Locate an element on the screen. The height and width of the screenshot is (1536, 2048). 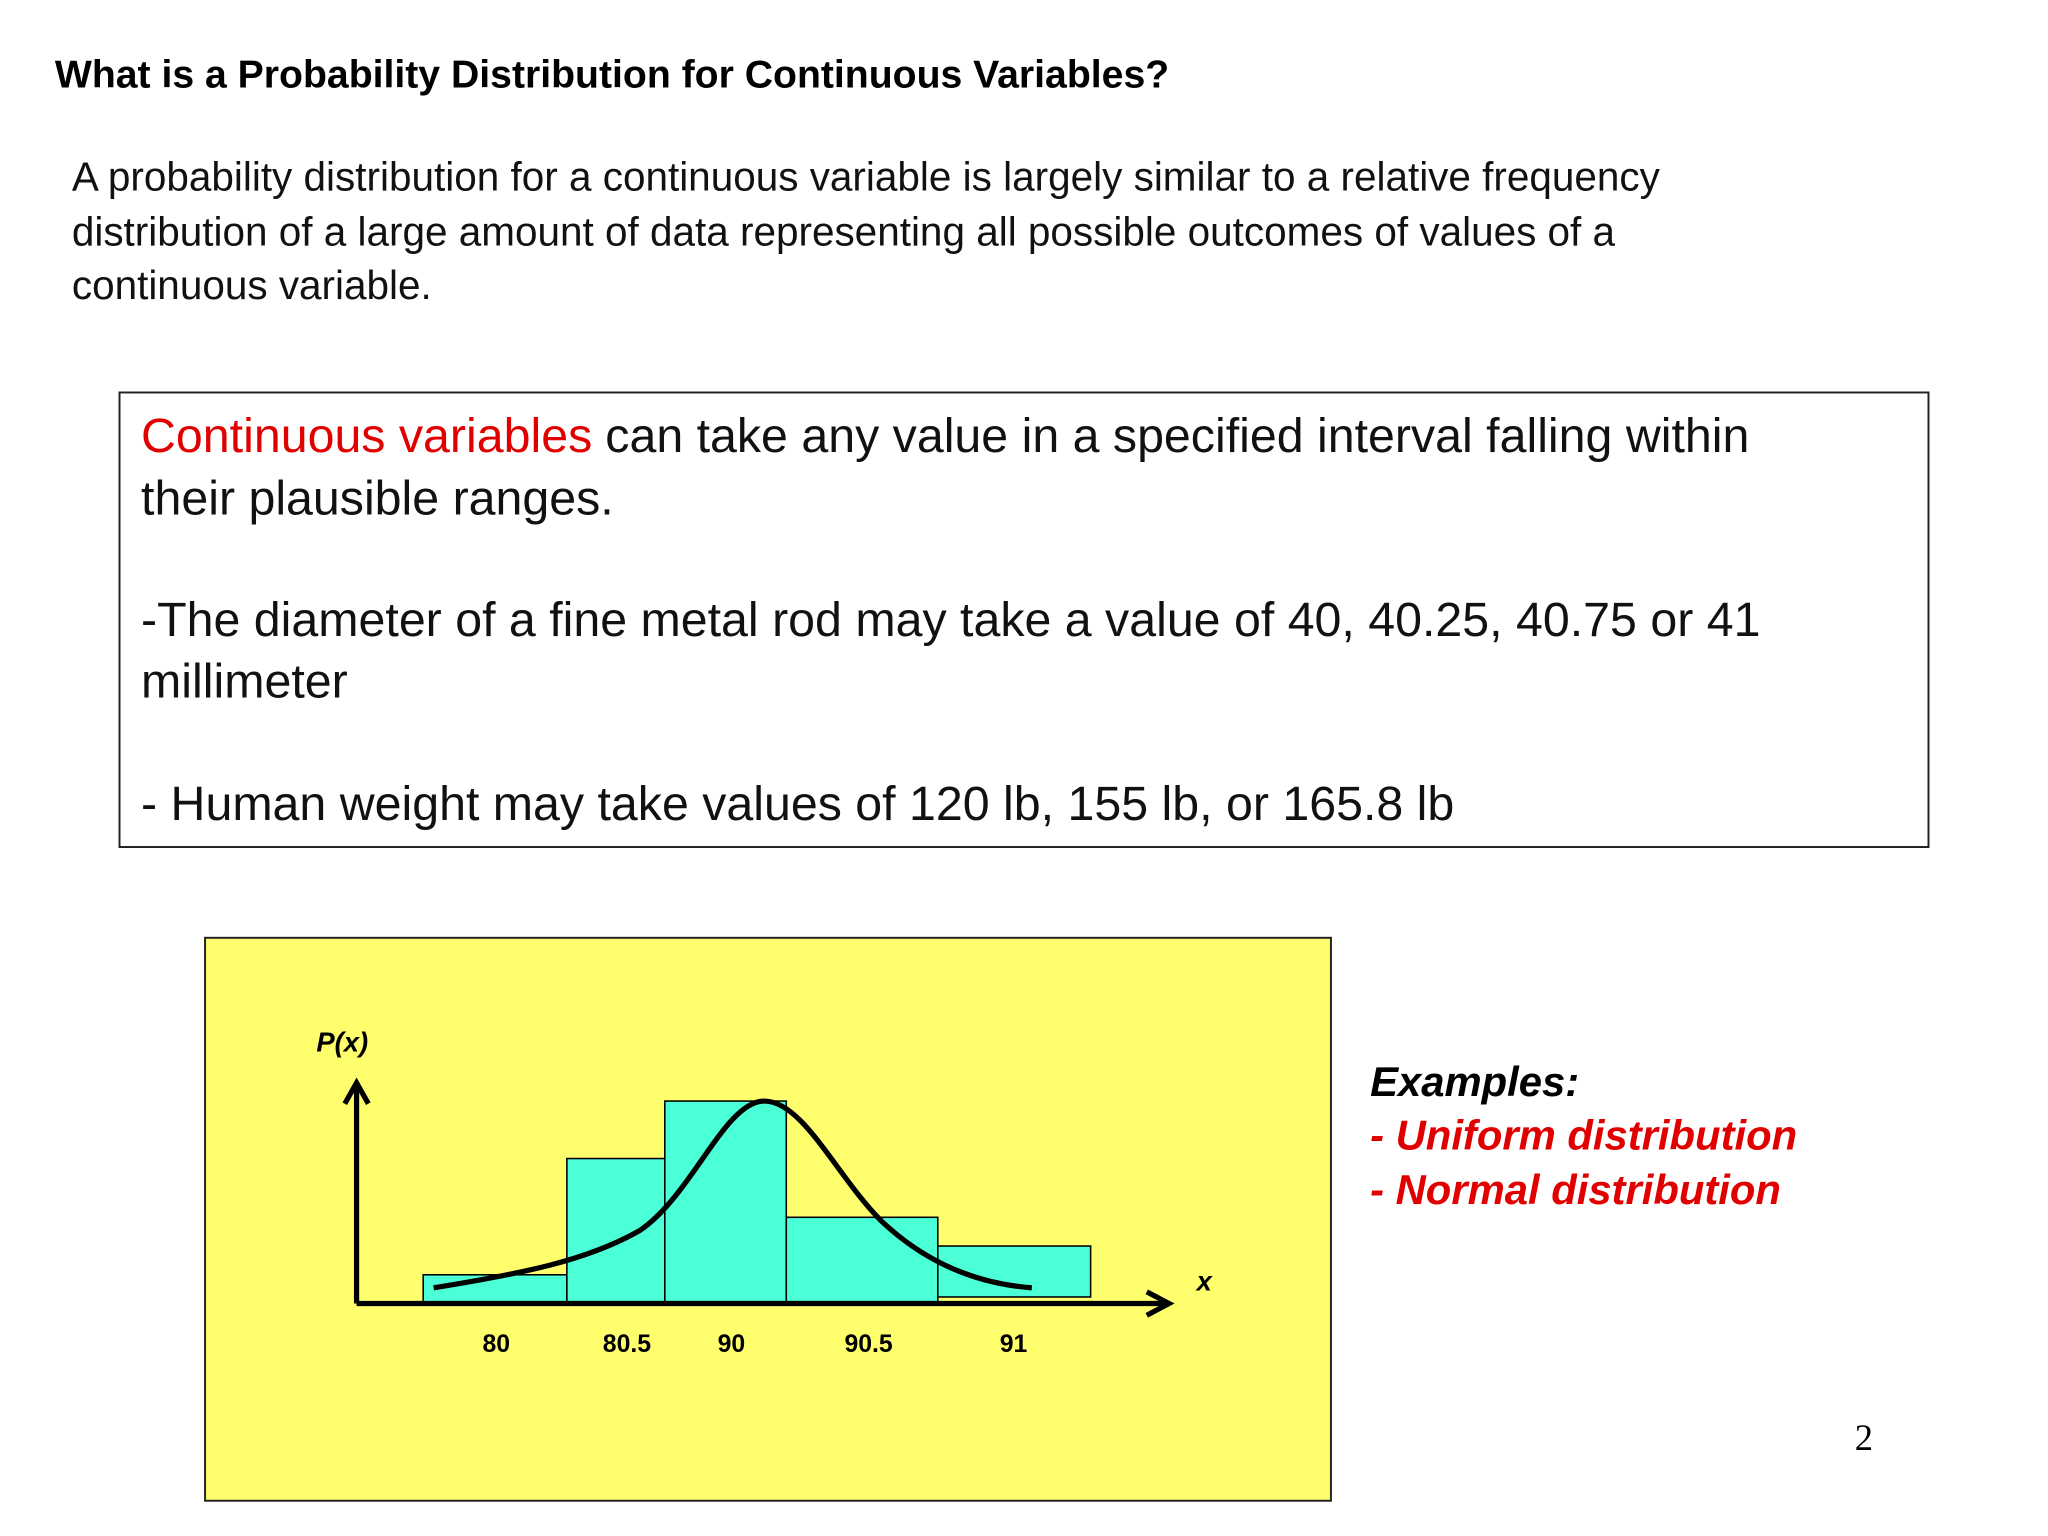
tick-label: 91 is located at coordinates (1014, 1344).